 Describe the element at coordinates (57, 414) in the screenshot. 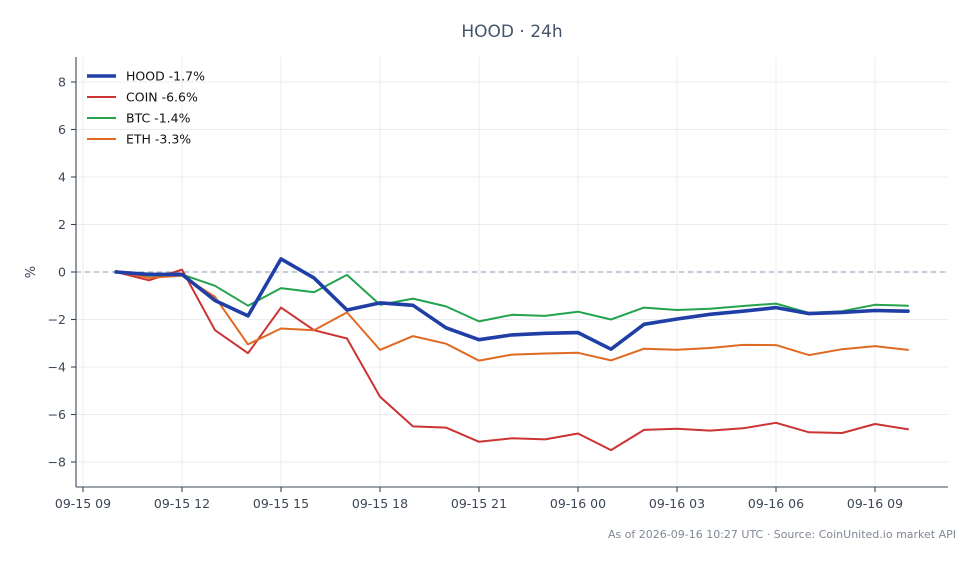

I see `y-tick-label: −6` at that location.